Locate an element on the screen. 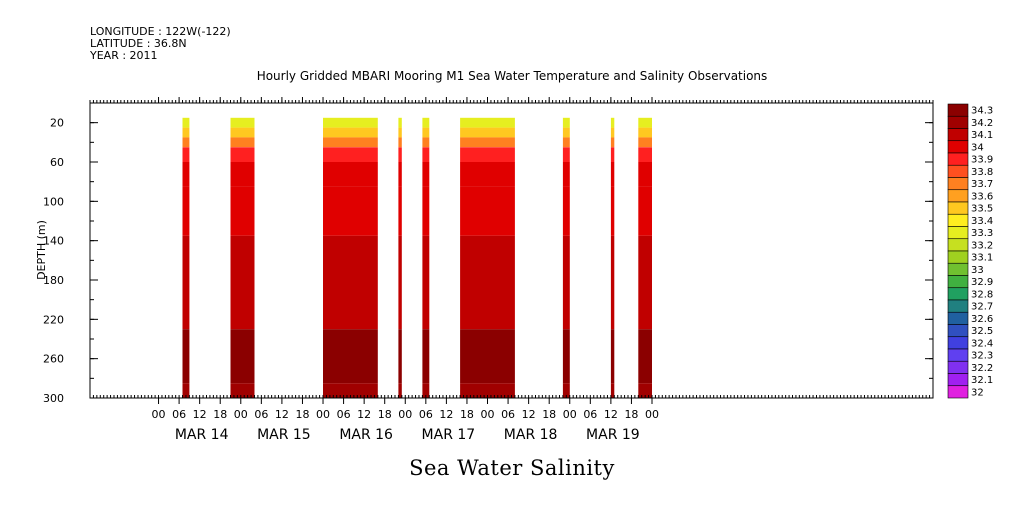 The image size is (1009, 508). date-label: MAR 18 is located at coordinates (531, 435).